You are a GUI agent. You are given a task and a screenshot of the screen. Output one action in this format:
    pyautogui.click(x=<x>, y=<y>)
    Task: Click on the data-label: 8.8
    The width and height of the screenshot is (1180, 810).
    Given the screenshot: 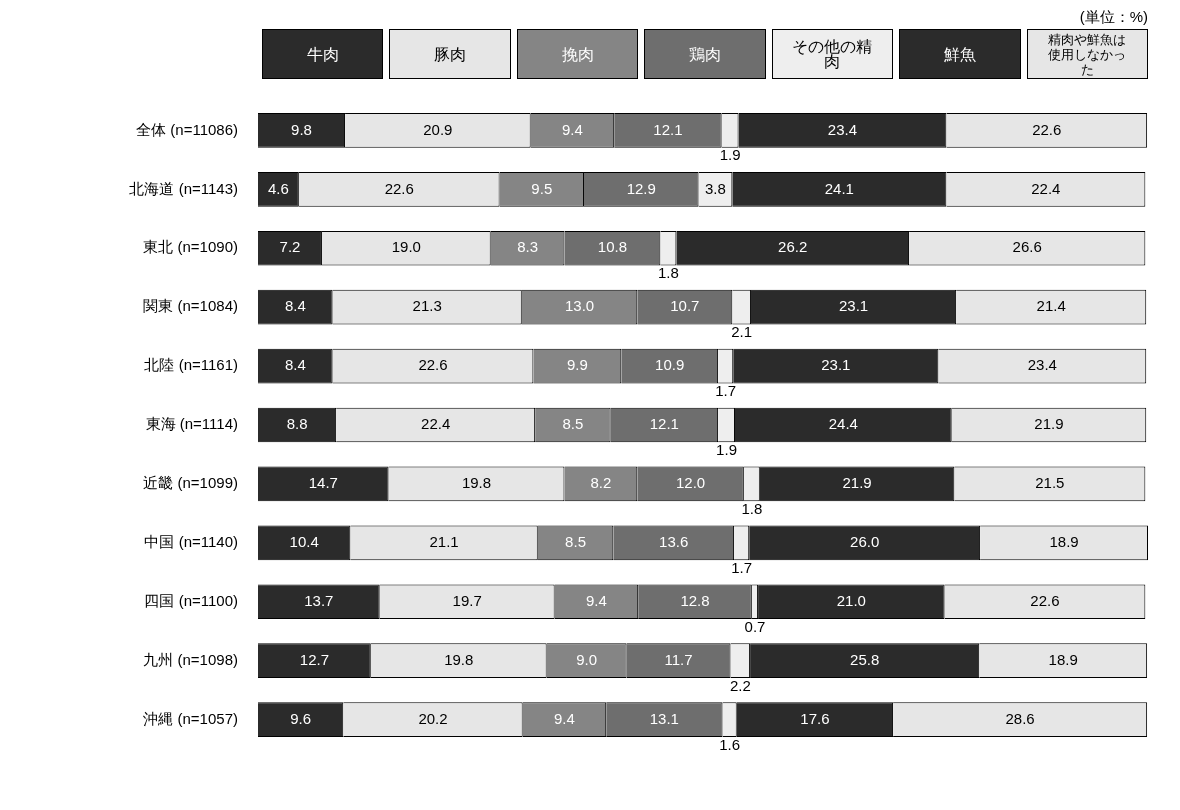 What is the action you would take?
    pyautogui.click(x=297, y=424)
    